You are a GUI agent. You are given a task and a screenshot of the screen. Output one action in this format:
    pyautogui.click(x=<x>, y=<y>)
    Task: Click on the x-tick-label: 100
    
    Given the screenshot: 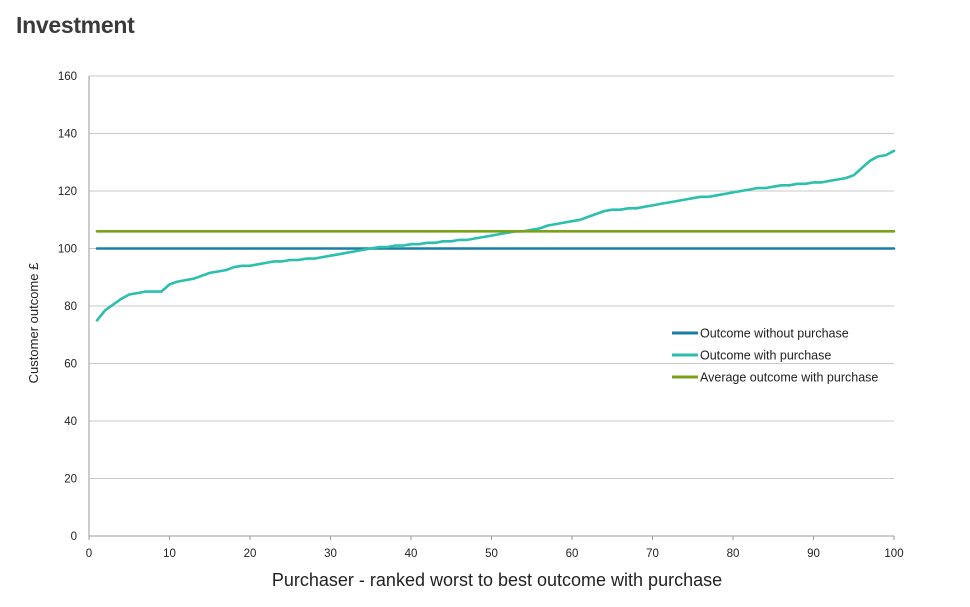 What is the action you would take?
    pyautogui.click(x=893, y=554)
    